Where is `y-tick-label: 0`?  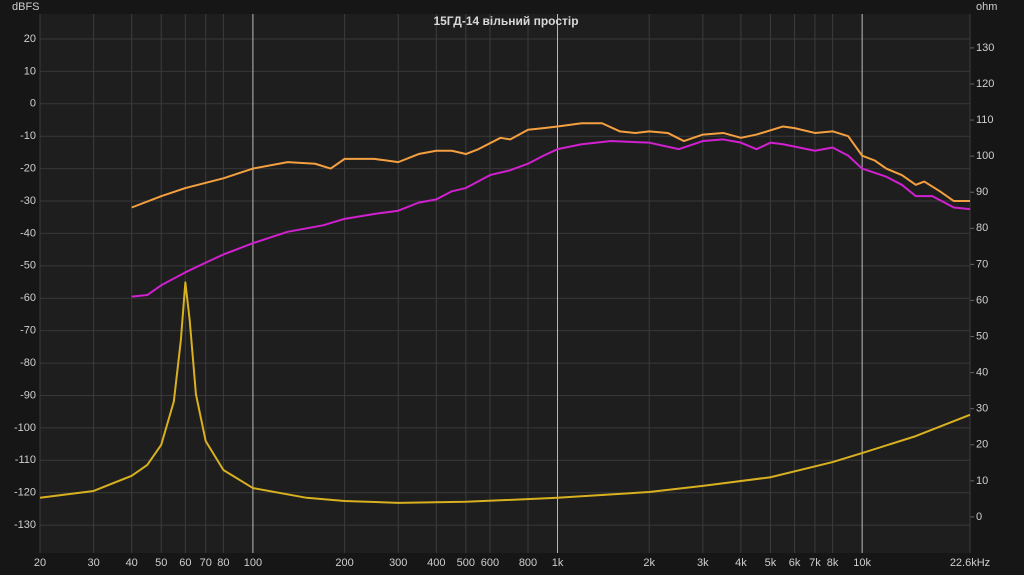
y-tick-label: 0 is located at coordinates (33, 104).